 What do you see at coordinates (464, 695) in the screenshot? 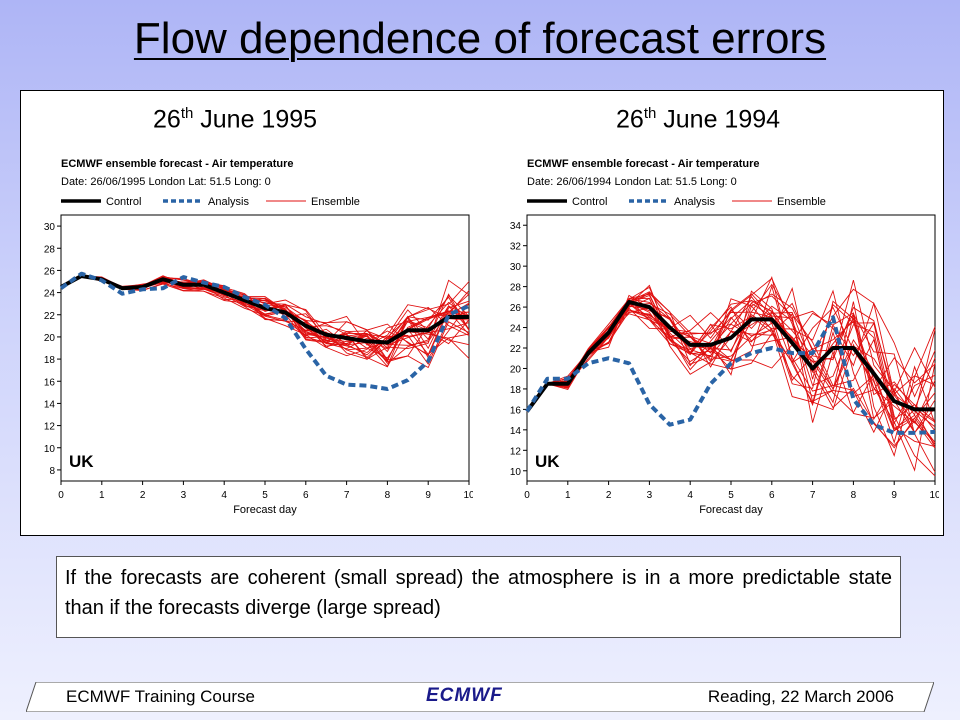
I see `ecmwf-logo: ECMWF` at bounding box center [464, 695].